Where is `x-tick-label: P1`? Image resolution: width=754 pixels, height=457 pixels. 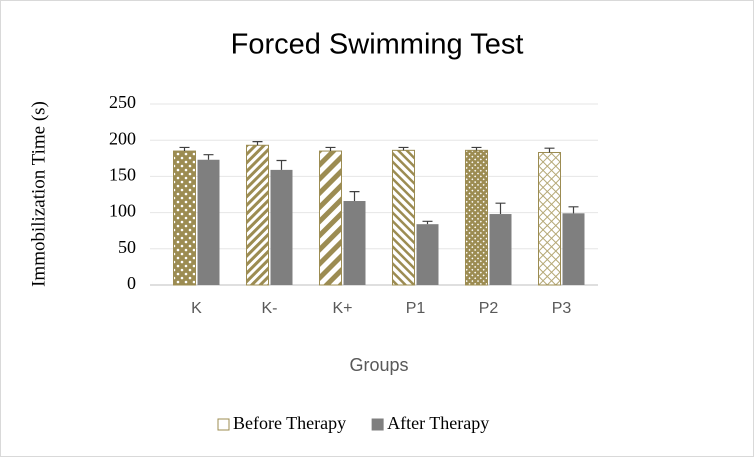 x-tick-label: P1 is located at coordinates (416, 308).